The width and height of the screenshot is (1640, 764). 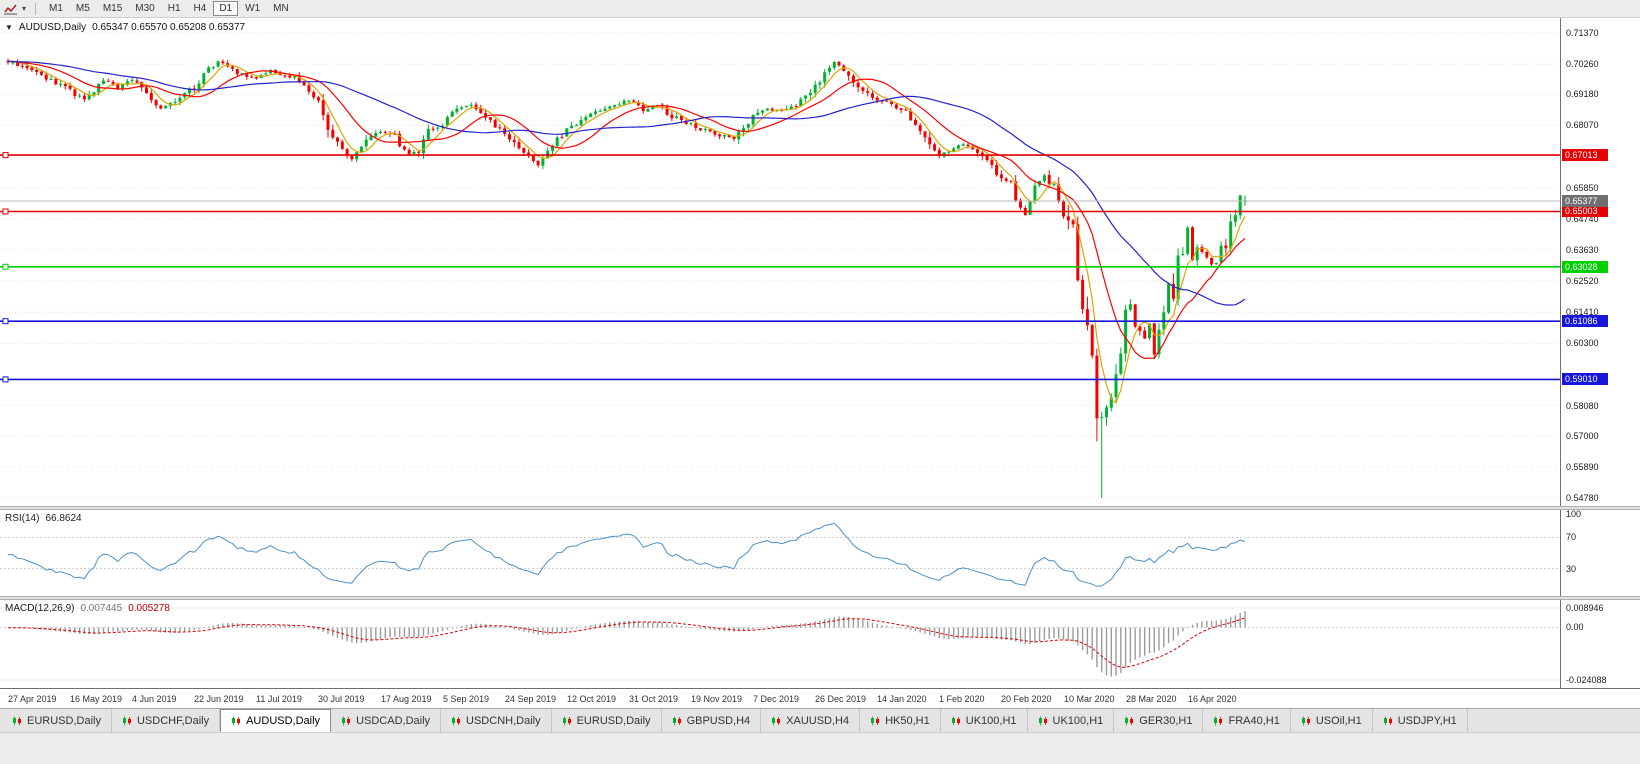 What do you see at coordinates (200, 8) in the screenshot?
I see `timeframe-h4: H4` at bounding box center [200, 8].